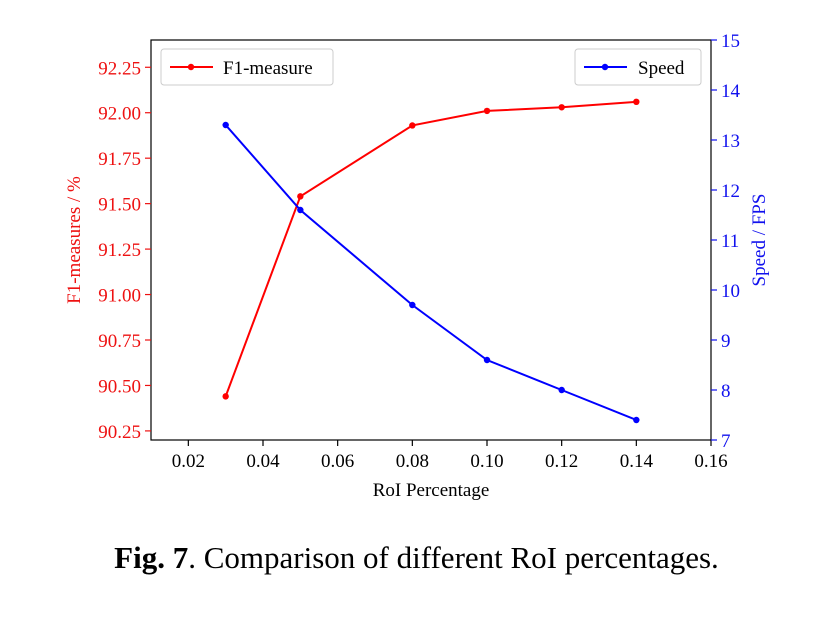  Describe the element at coordinates (730, 241) in the screenshot. I see `right-y-tick-label: 11` at that location.